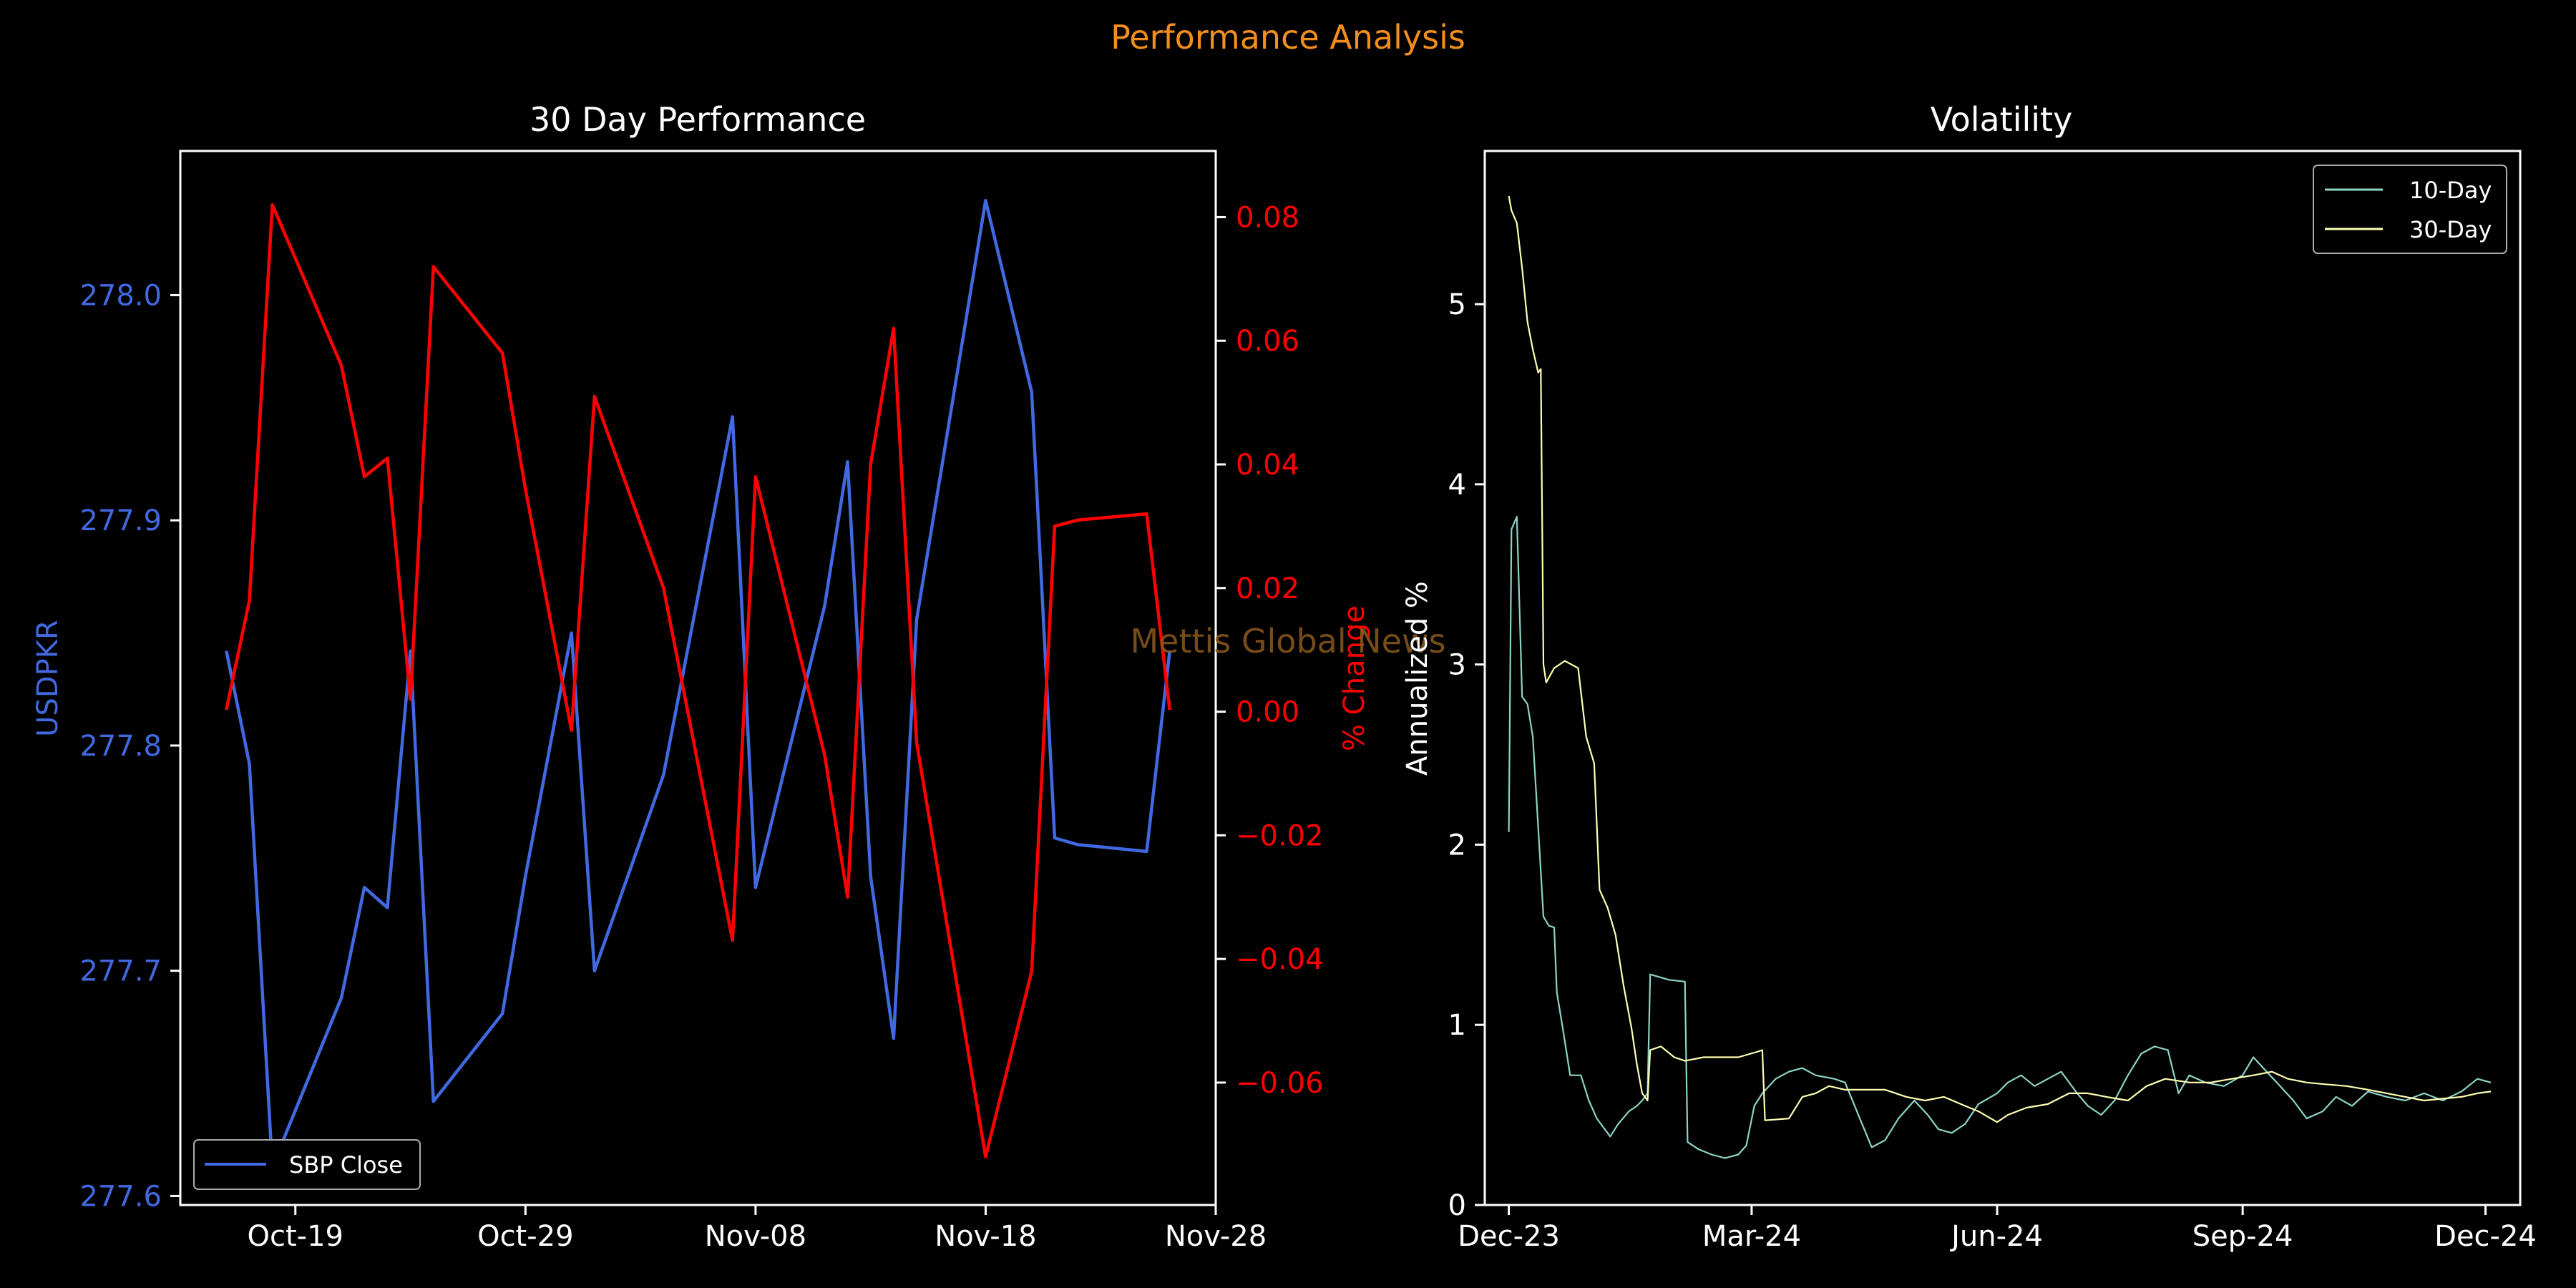 The width and height of the screenshot is (2576, 1288). What do you see at coordinates (1509, 1236) in the screenshot?
I see `x-tick-label: Dec-23` at bounding box center [1509, 1236].